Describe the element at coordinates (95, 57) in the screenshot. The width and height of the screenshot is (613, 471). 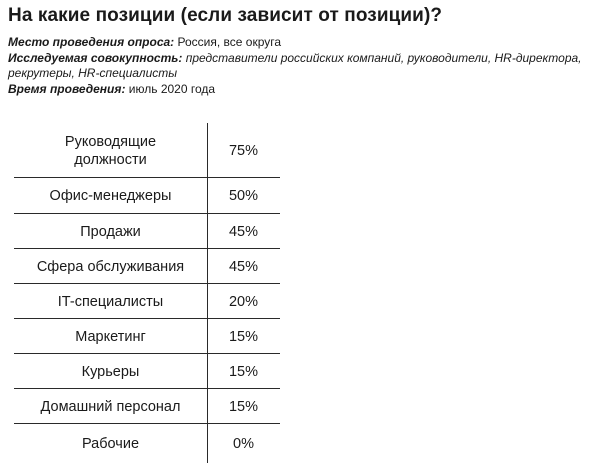
I see `meta-population-key: Исследуемая совокупность:` at that location.